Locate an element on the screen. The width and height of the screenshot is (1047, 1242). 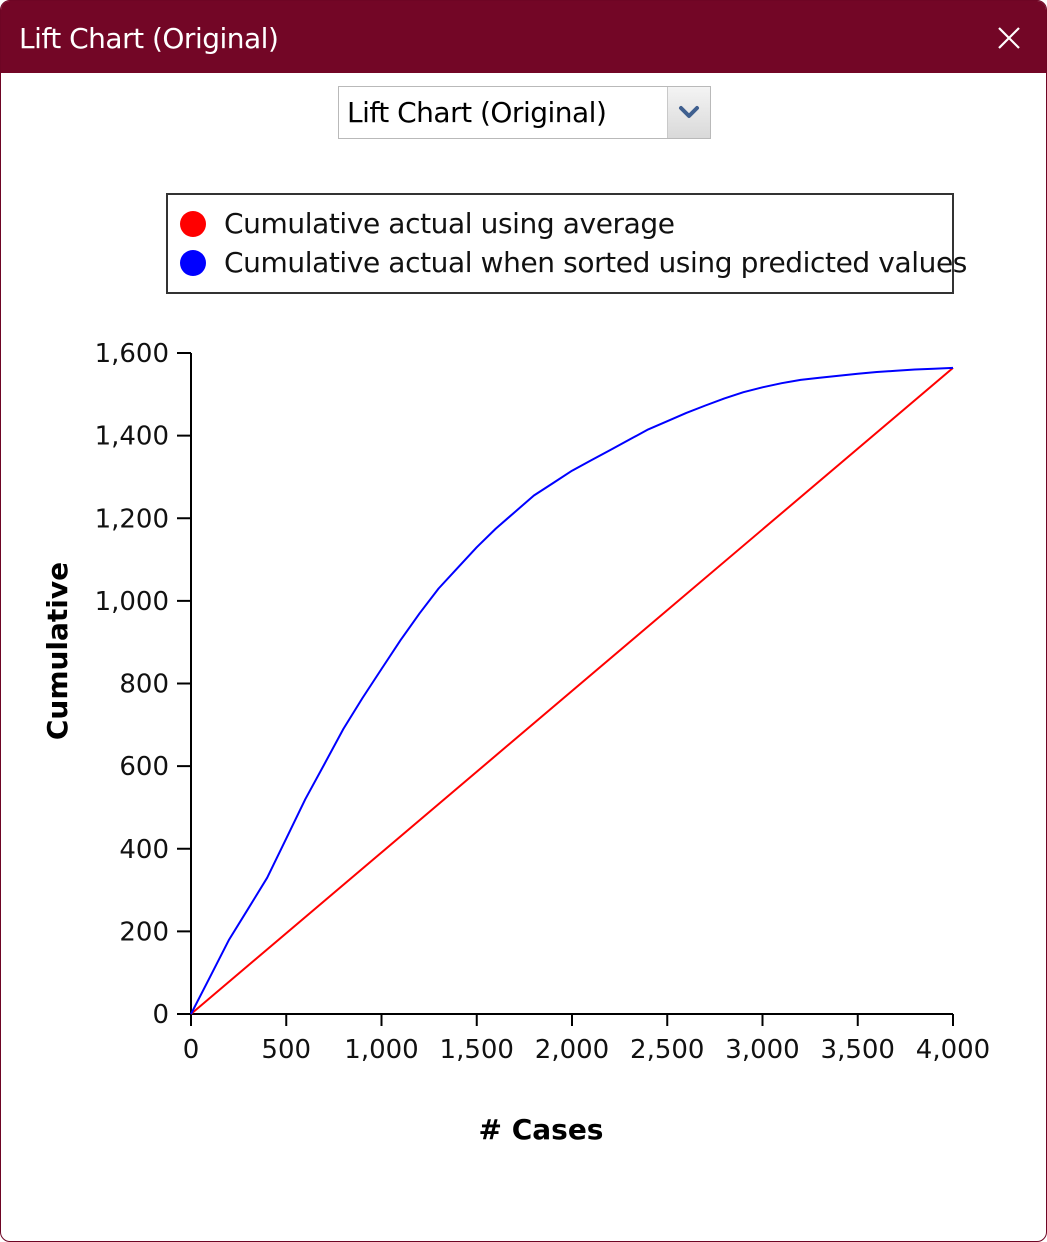
x-tick-label: 500 is located at coordinates (286, 1050).